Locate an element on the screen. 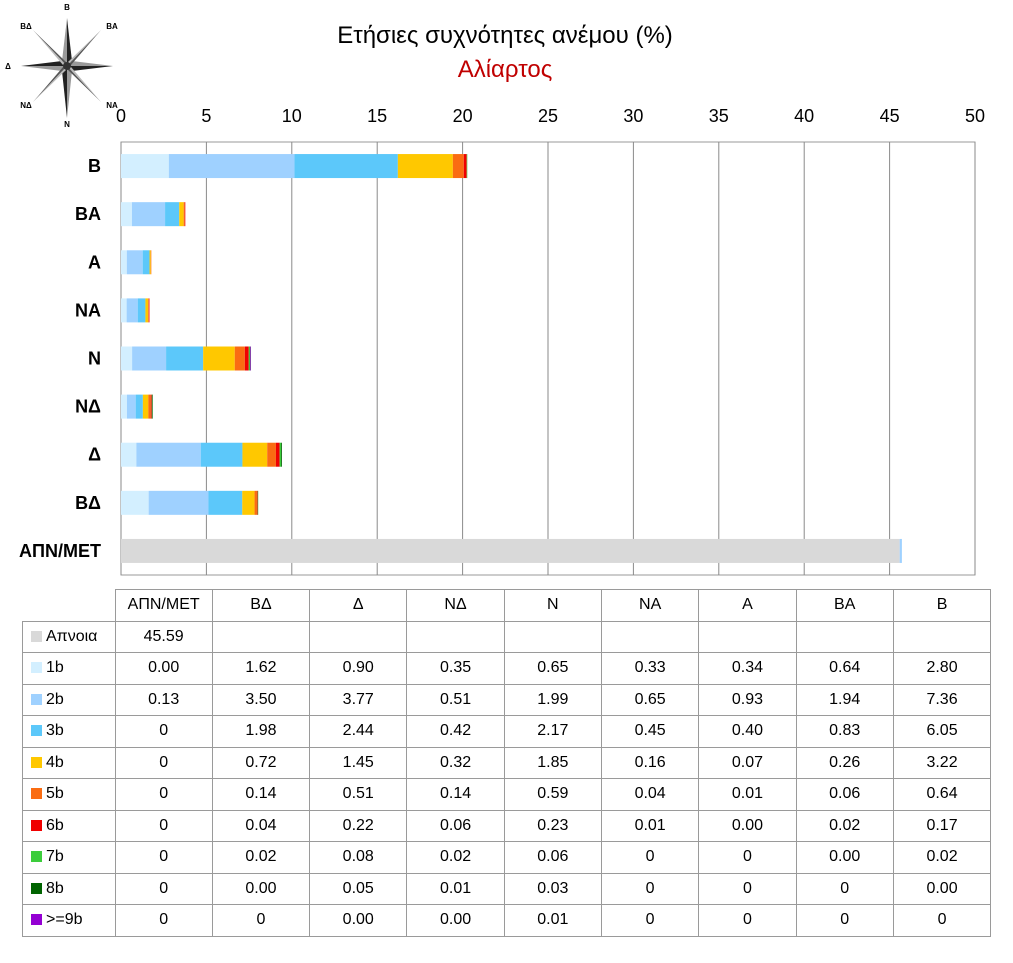 The height and width of the screenshot is (963, 1013). table-cell: 2.80 is located at coordinates (942, 668).